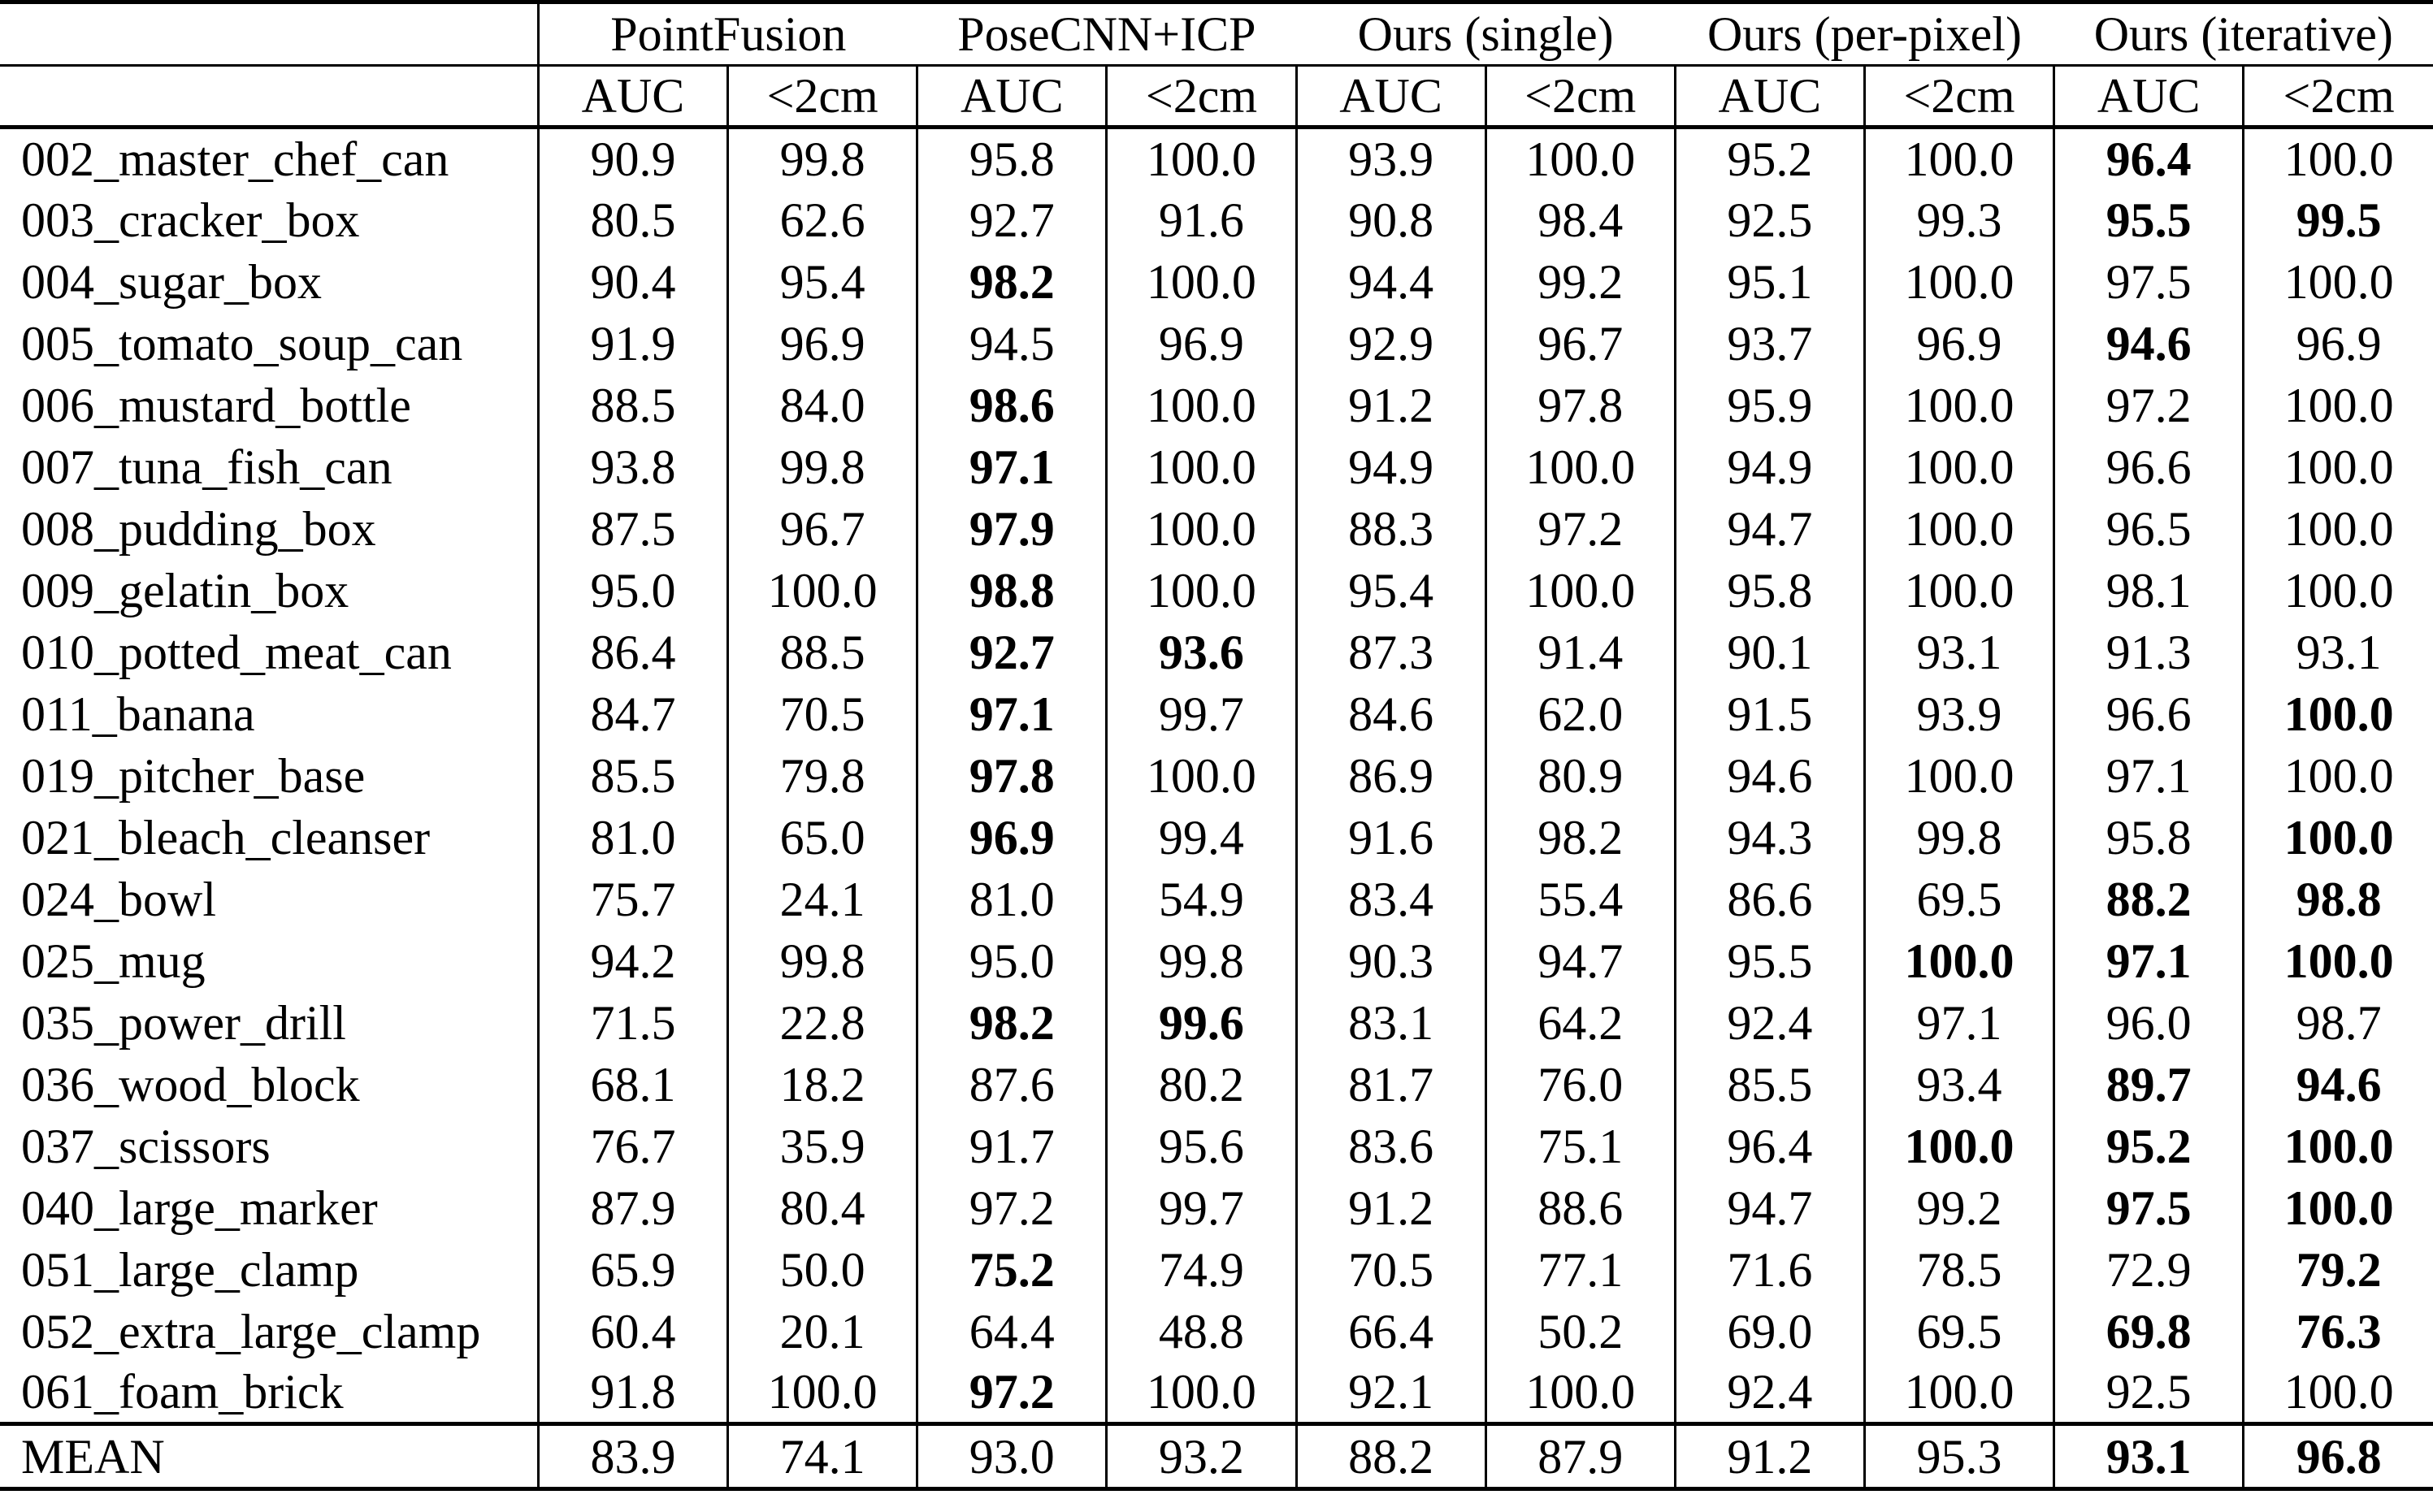 The width and height of the screenshot is (2433, 1512). Describe the element at coordinates (1769, 775) in the screenshot. I see `value-cell: 94.6` at that location.